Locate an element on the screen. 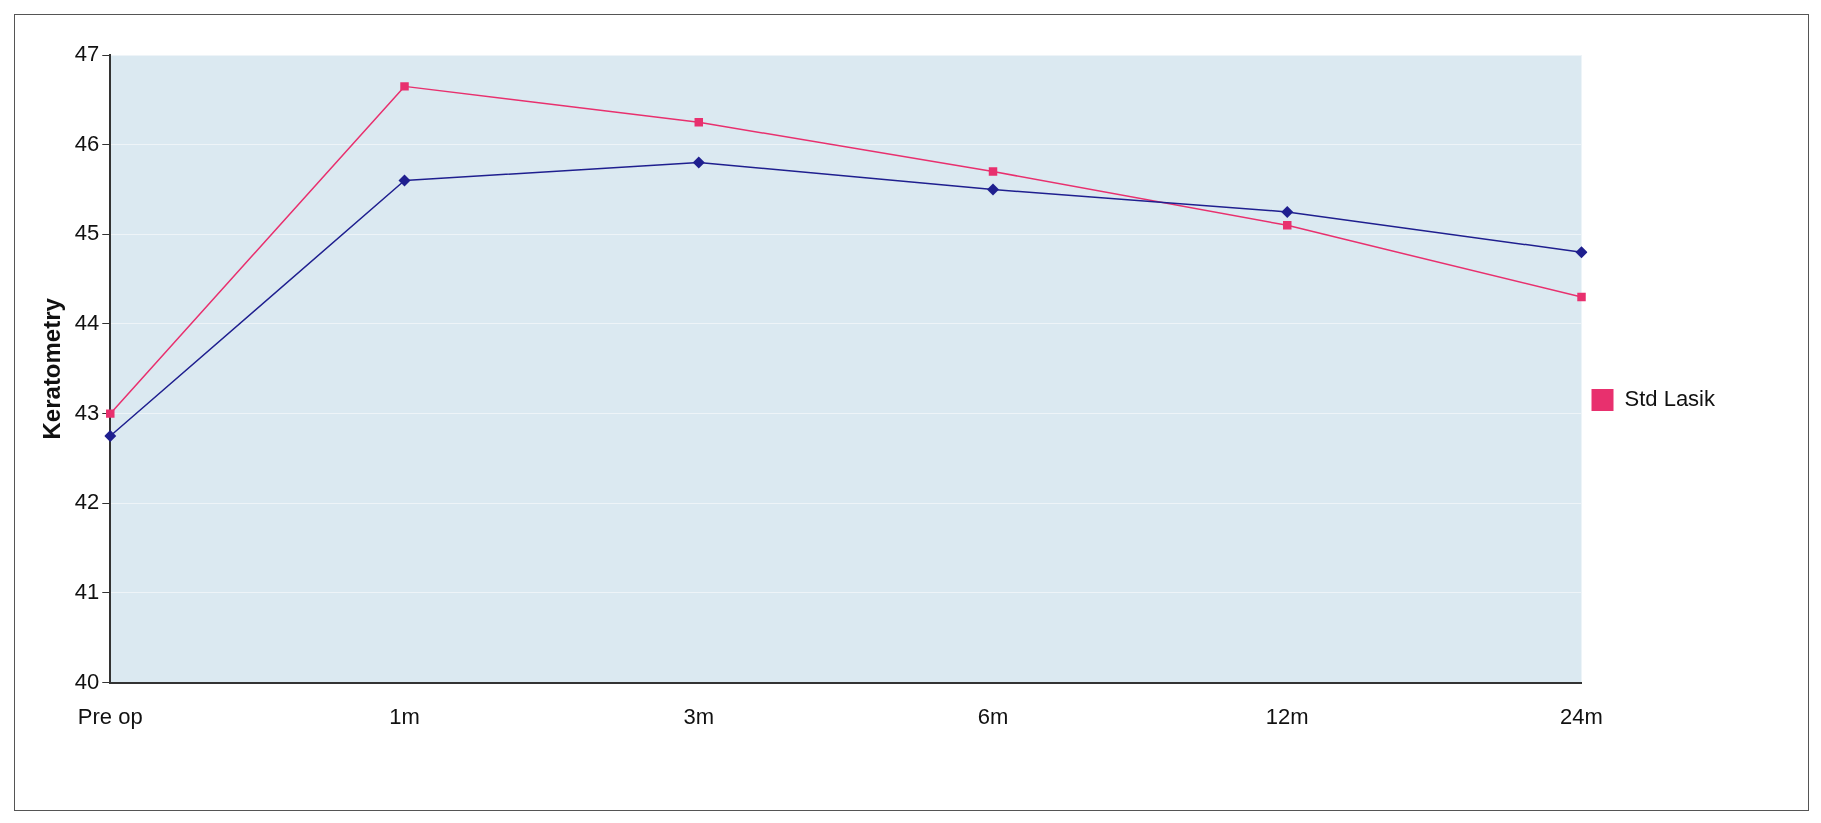 This screenshot has height=823, width=1821. legend-label: Std Lasik is located at coordinates (1670, 399).